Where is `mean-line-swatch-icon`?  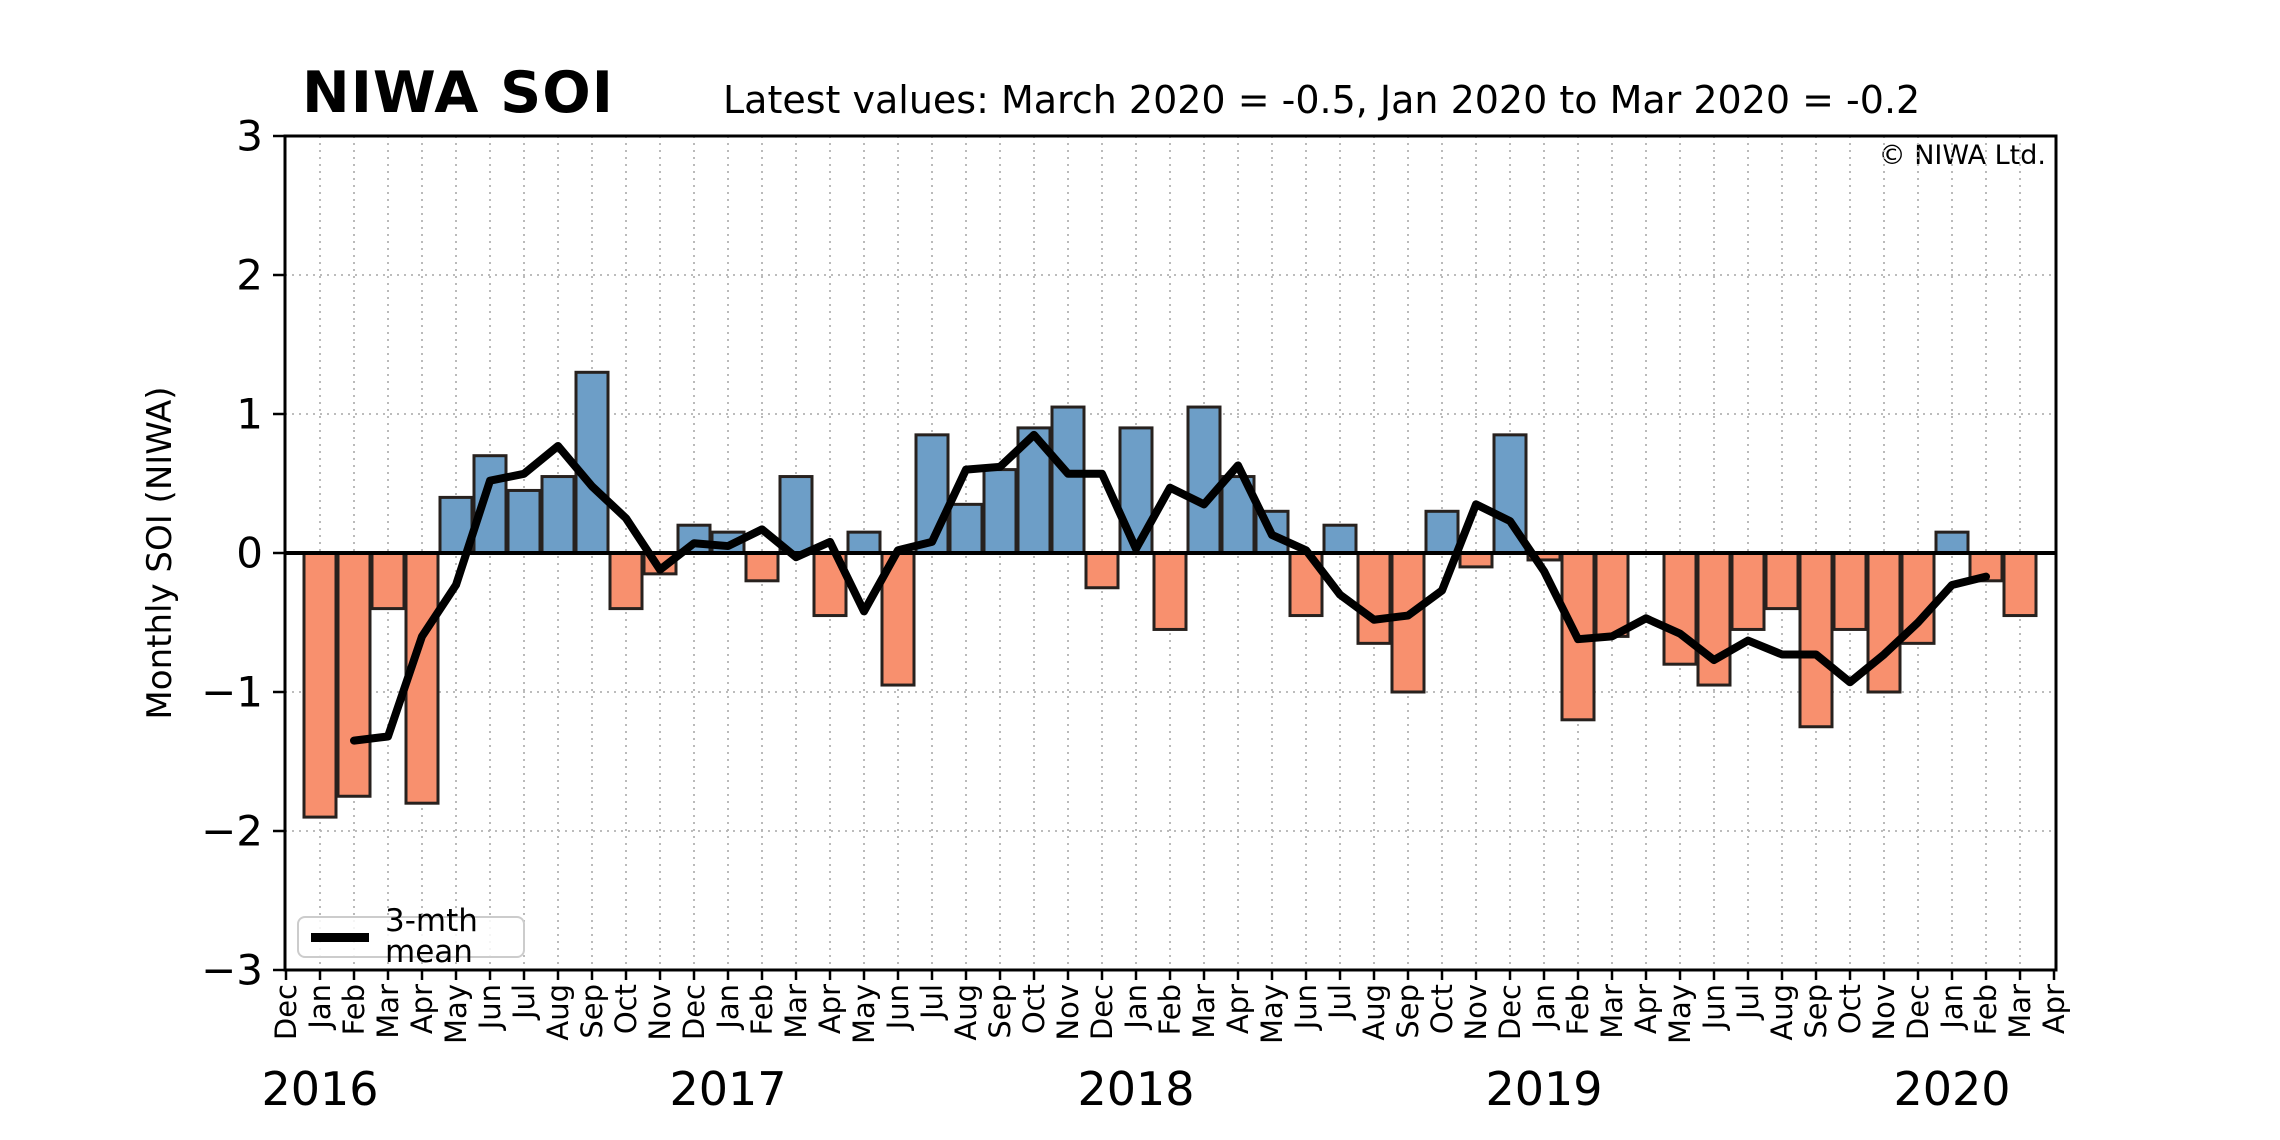
mean-line-swatch-icon is located at coordinates (340, 937).